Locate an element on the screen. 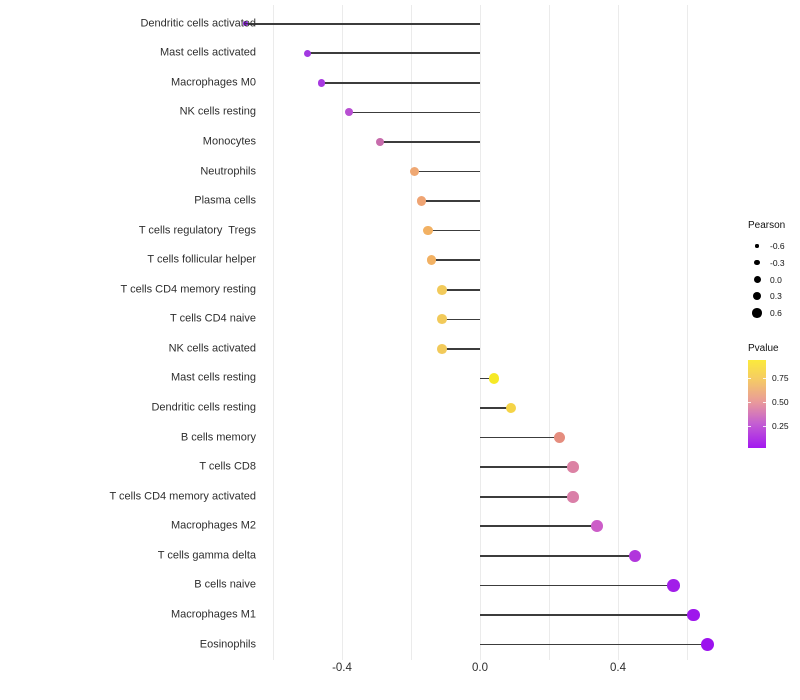  y-axis-label: Eosinophils is located at coordinates (227, 644).